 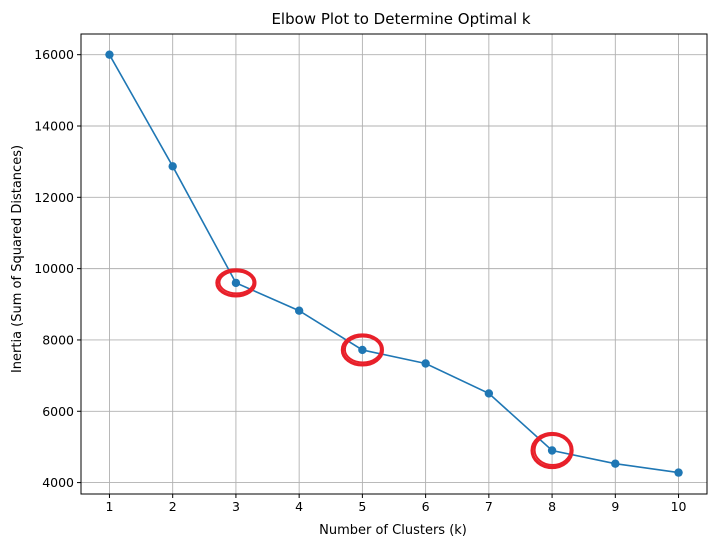 I want to click on x-tick-label-5: 5, so click(x=362, y=506).